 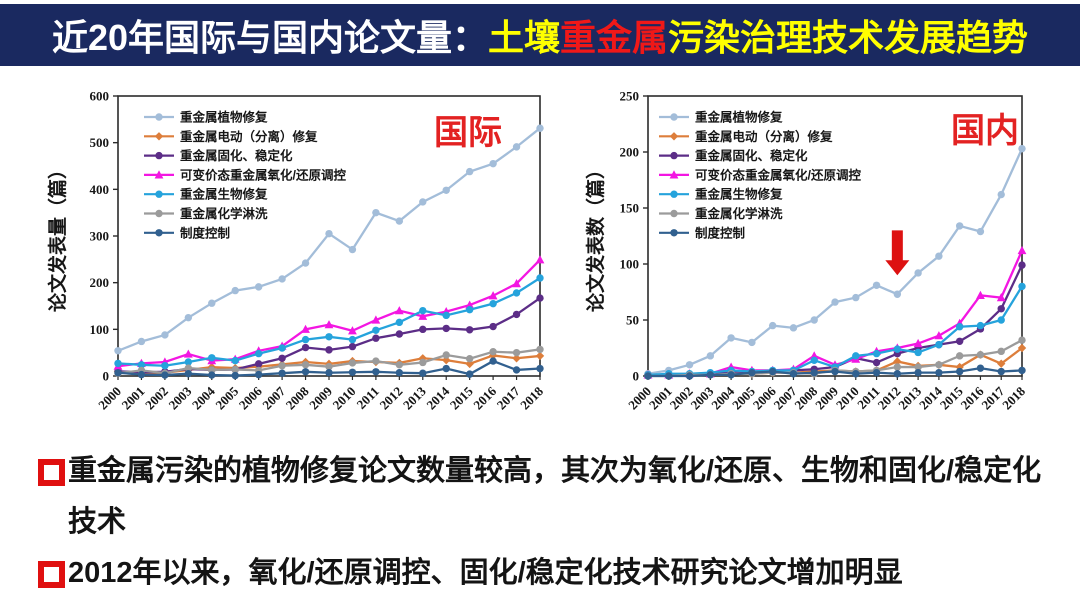 I want to click on svg-text: 2003, so click(x=179, y=397).